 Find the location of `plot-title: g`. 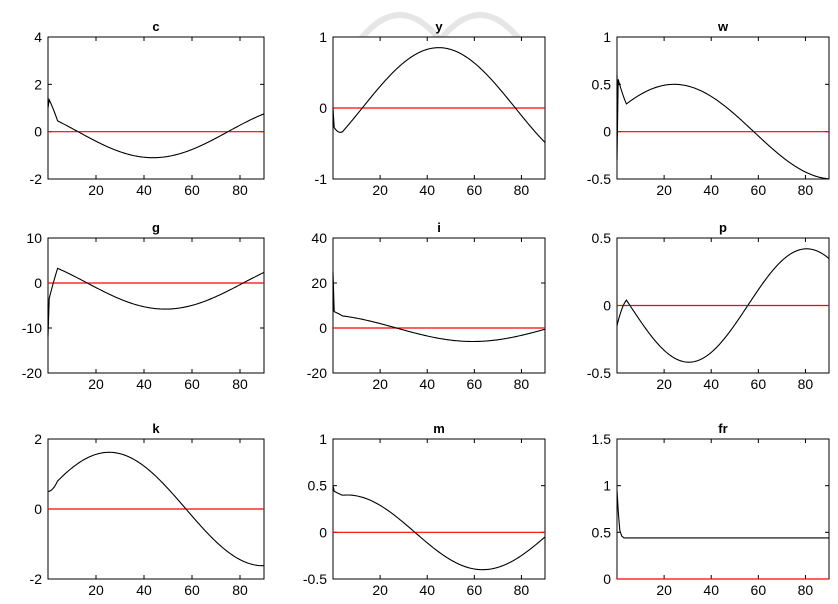

plot-title: g is located at coordinates (156, 227).